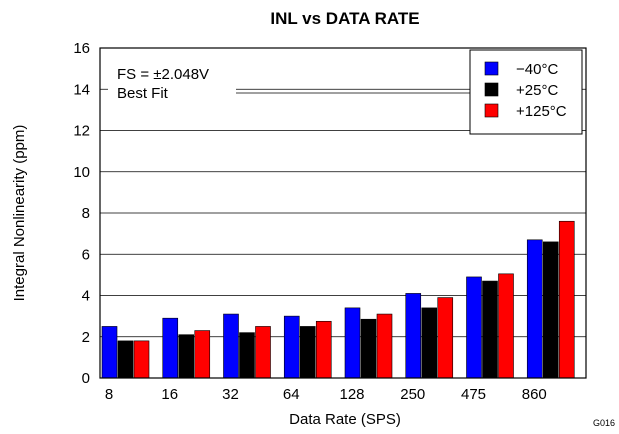  Describe the element at coordinates (473, 394) in the screenshot. I see `x-tick-label: 475` at that location.